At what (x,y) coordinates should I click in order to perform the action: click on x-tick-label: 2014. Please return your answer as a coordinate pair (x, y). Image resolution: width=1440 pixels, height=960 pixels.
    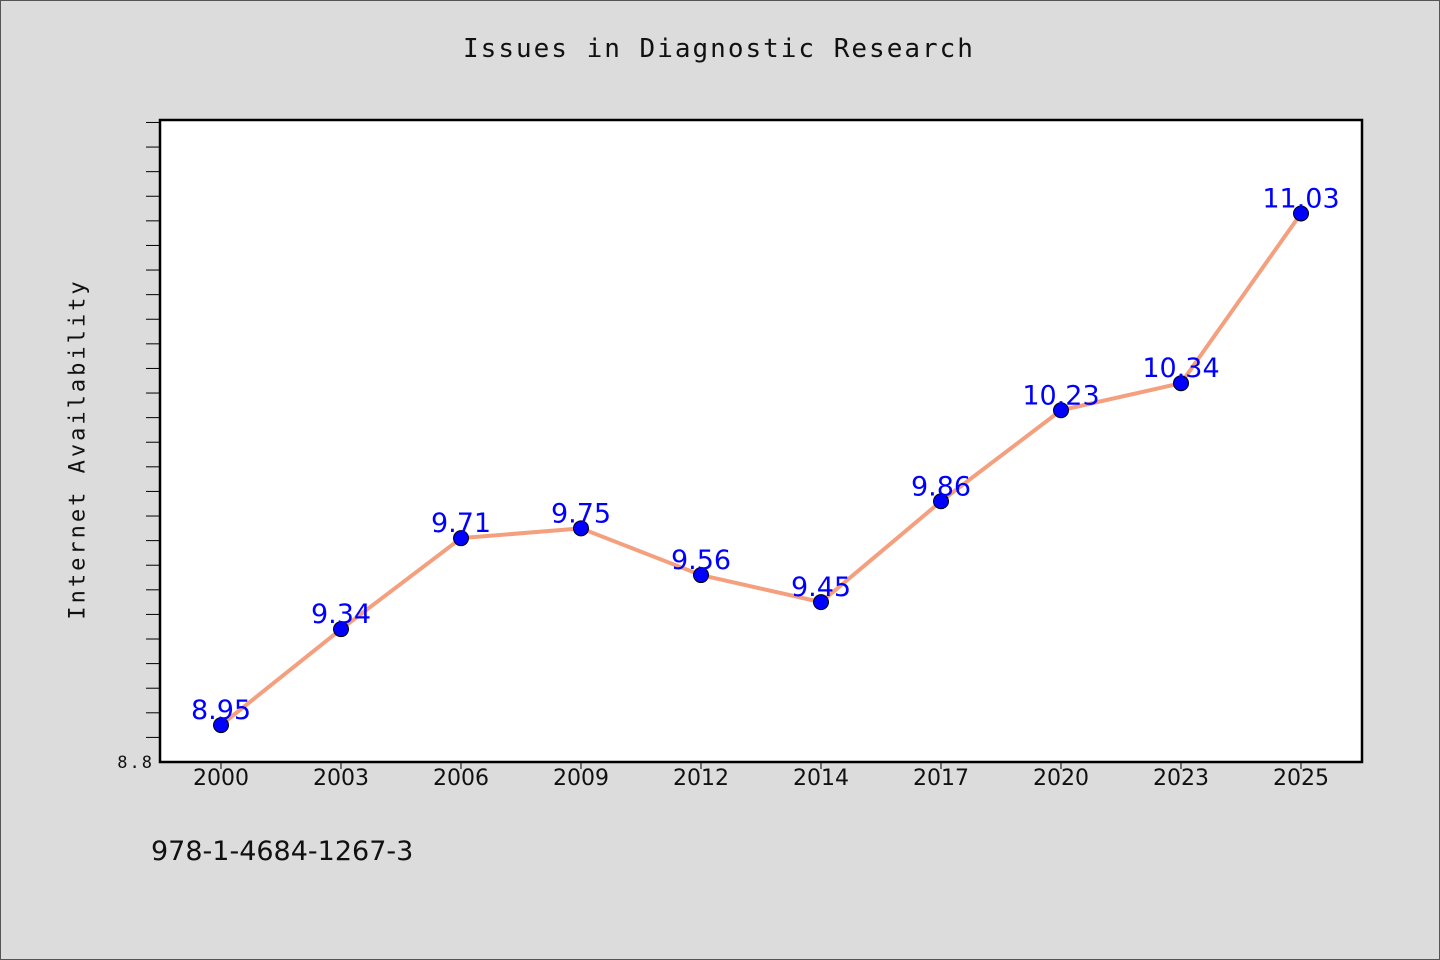
    Looking at the image, I should click on (821, 778).